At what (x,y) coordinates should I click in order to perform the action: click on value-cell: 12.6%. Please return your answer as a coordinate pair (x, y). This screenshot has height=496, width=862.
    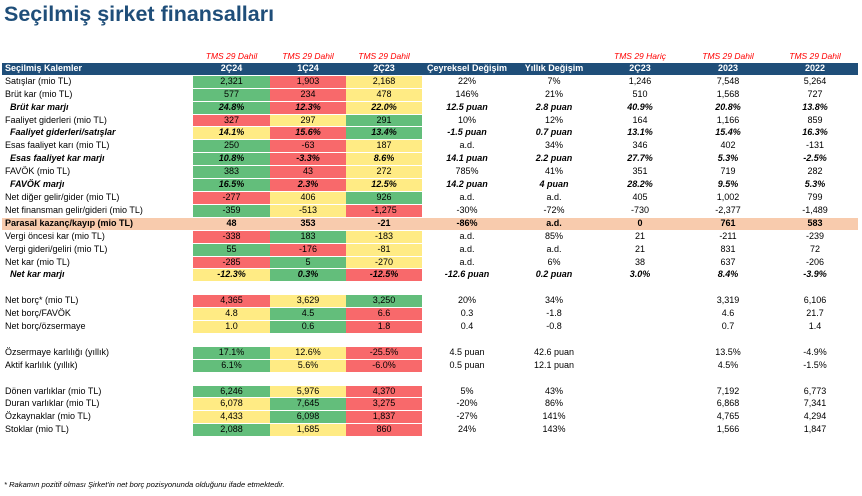
    Looking at the image, I should click on (308, 353).